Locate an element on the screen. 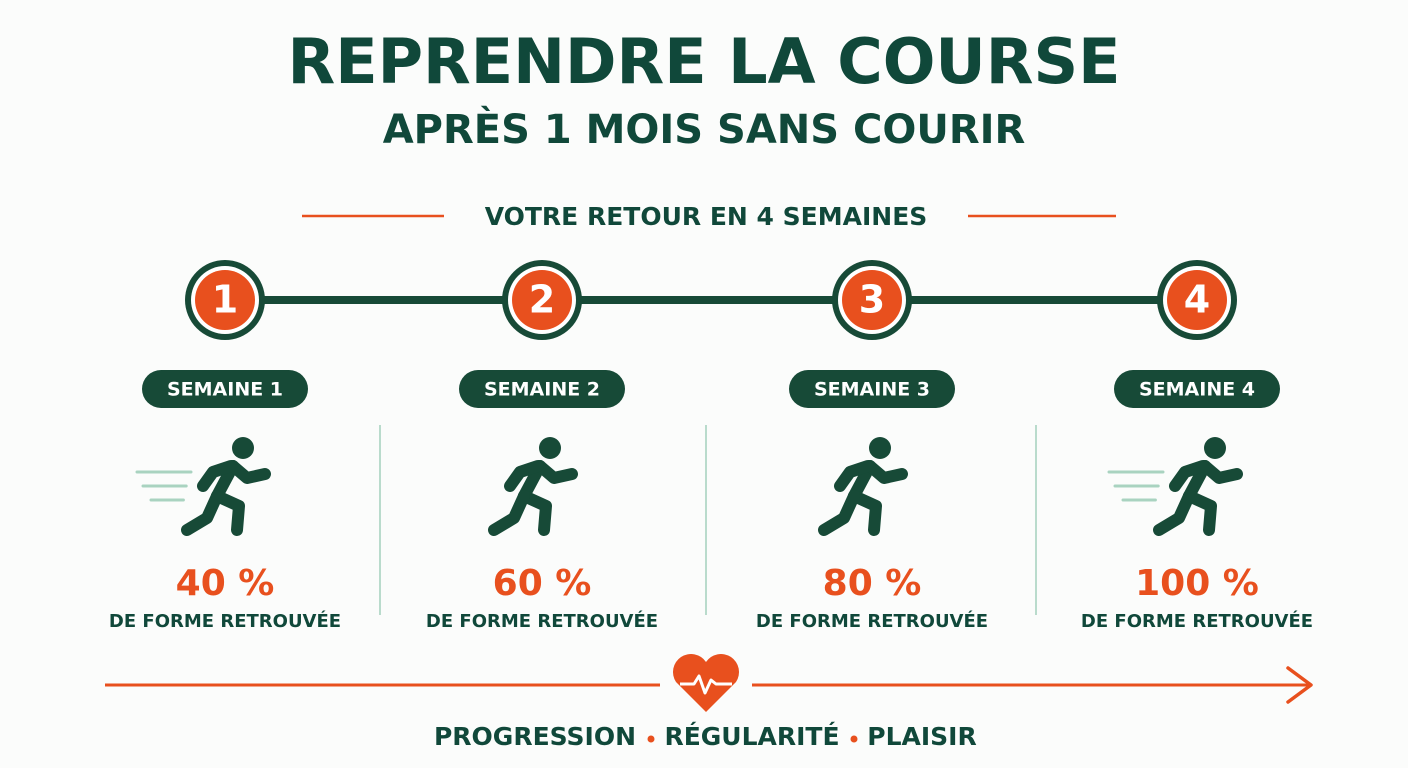  step-label: SEMAINE 2 is located at coordinates (542, 390).